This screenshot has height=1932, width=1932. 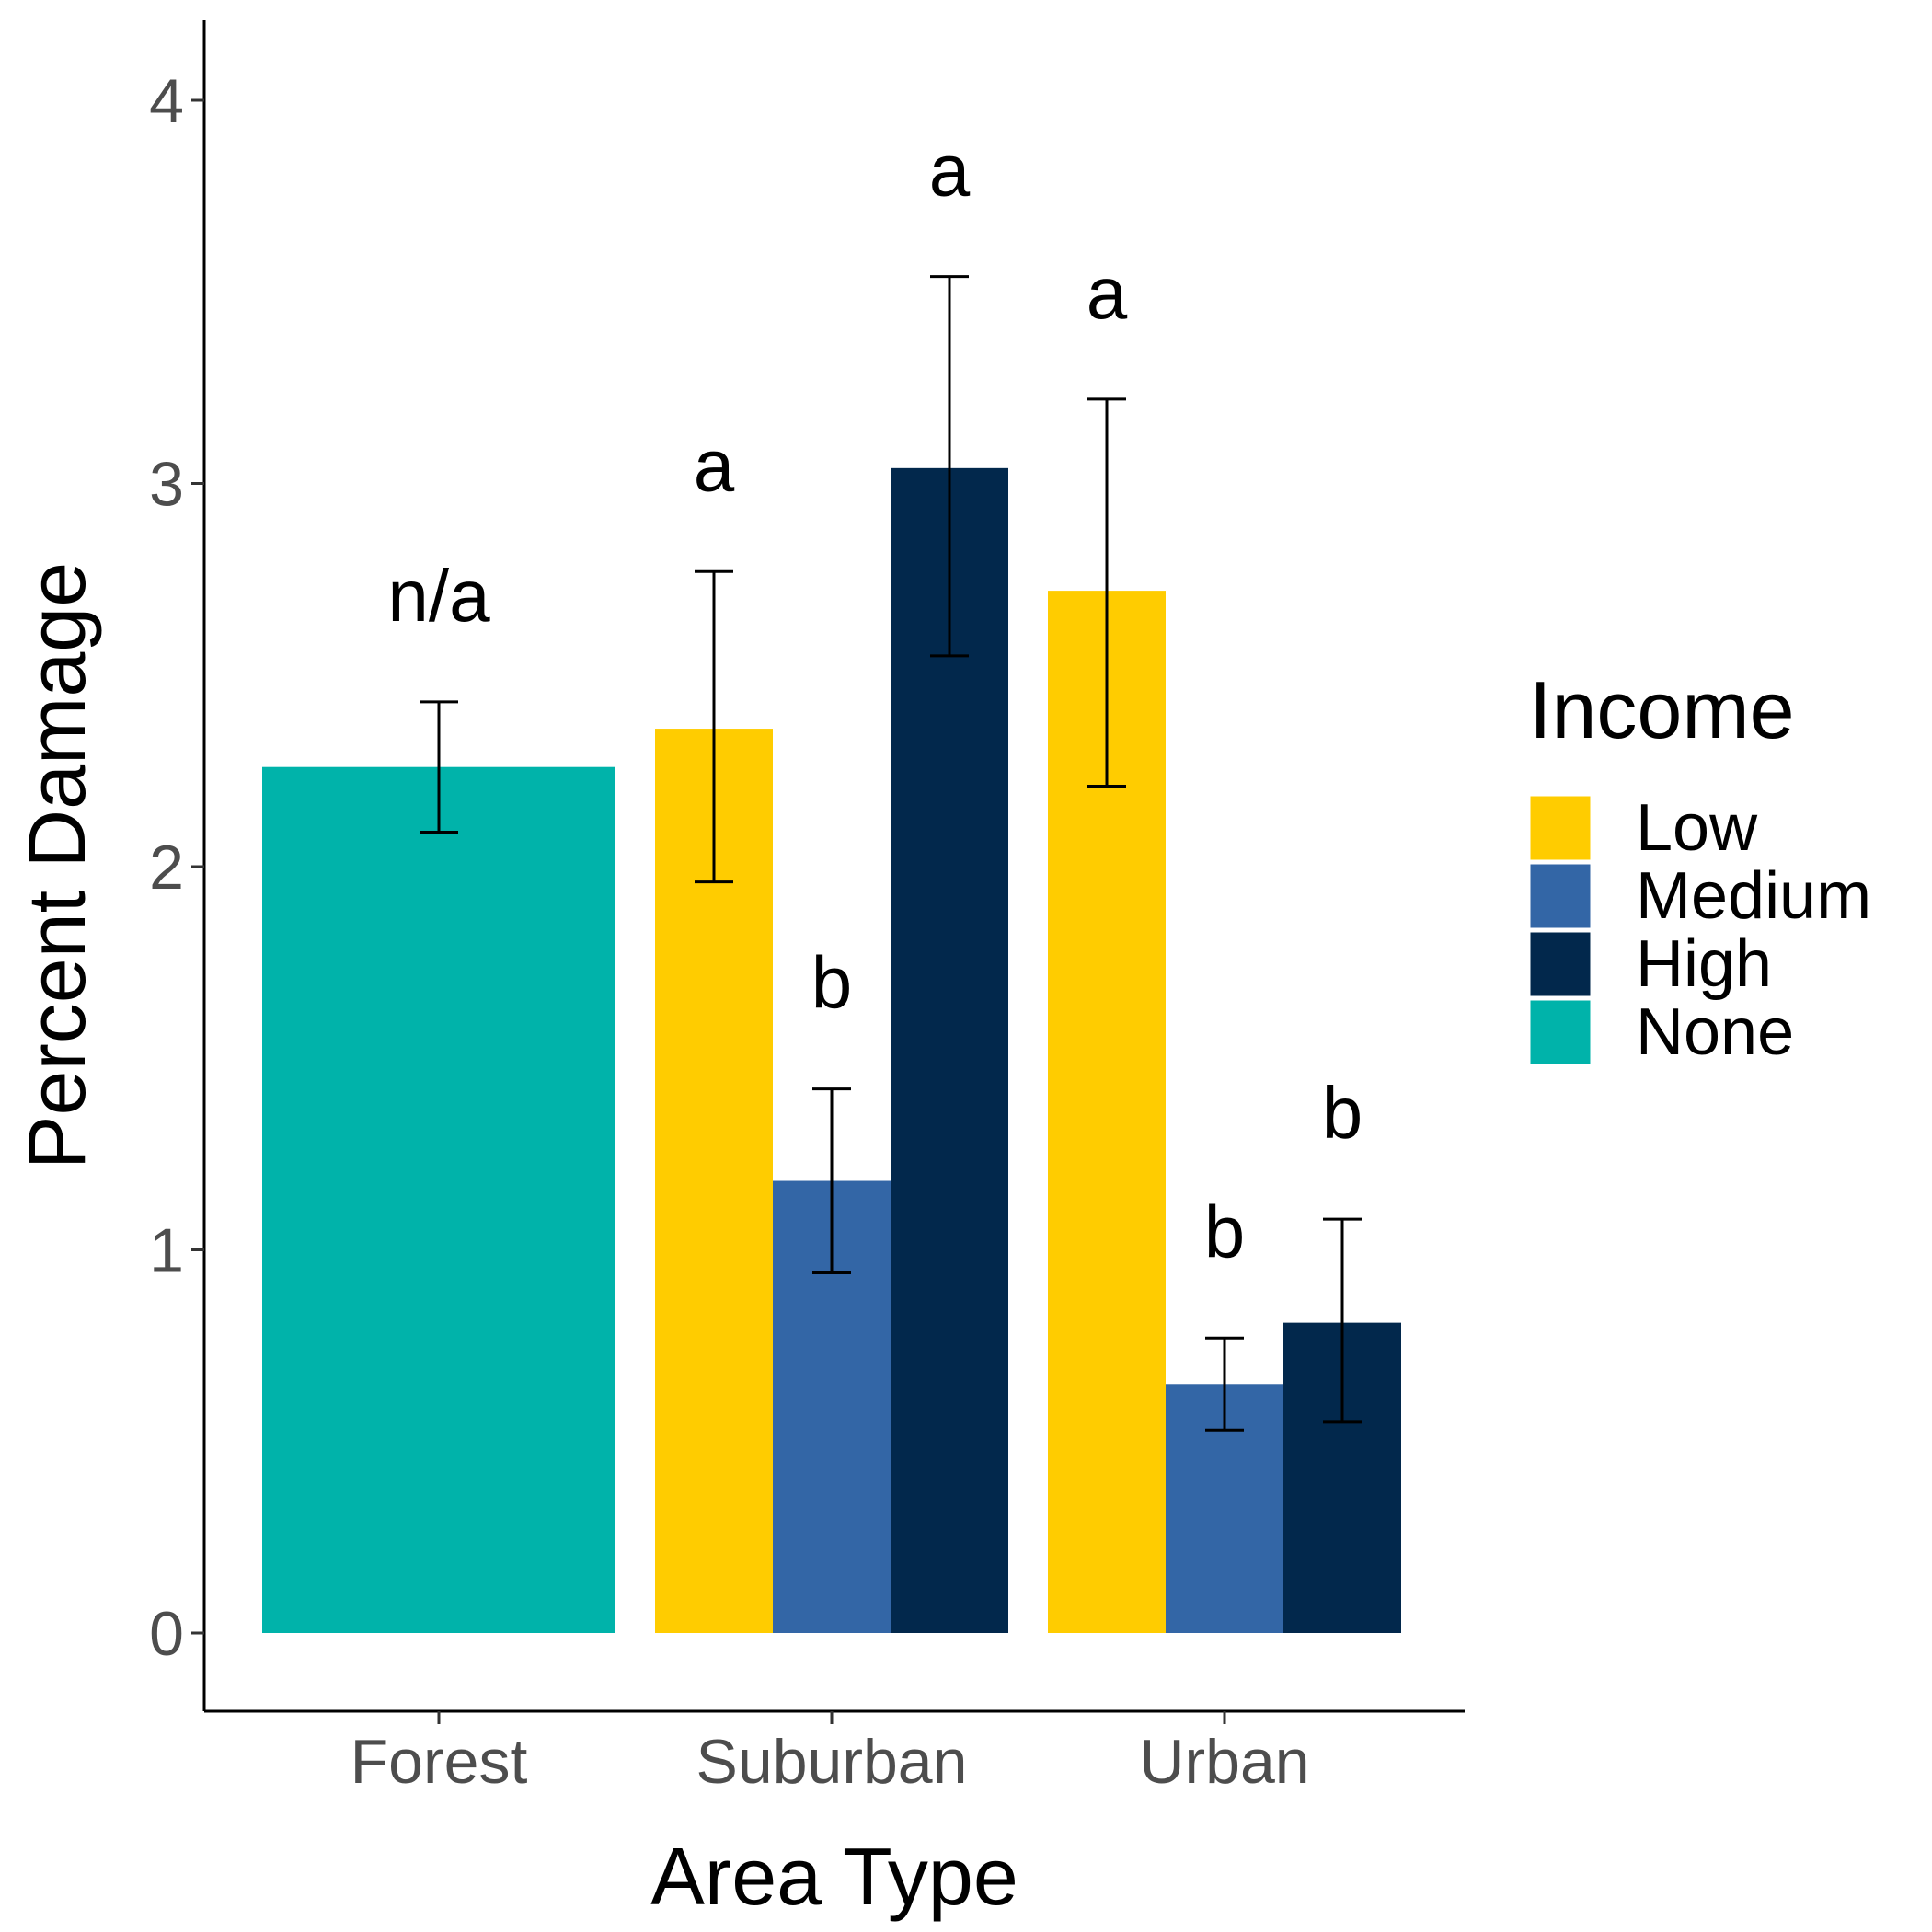 What do you see at coordinates (166, 868) in the screenshot?
I see `y-tick-label: 2` at bounding box center [166, 868].